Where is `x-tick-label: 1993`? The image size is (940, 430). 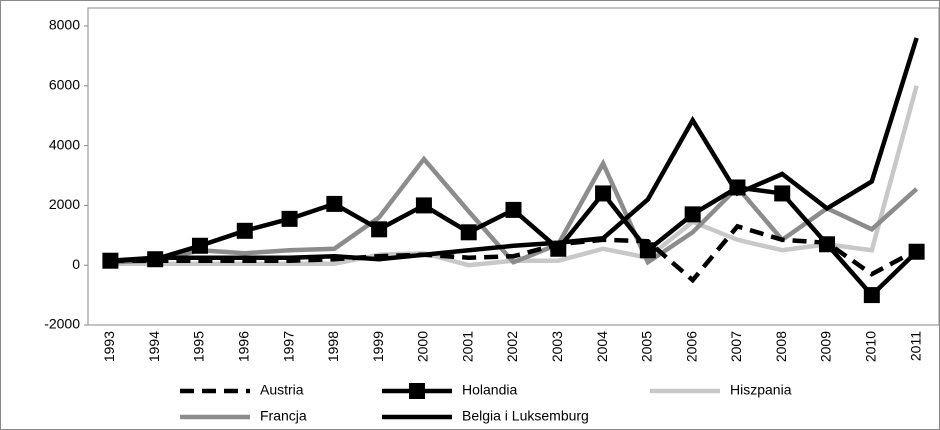 x-tick-label: 1993 is located at coordinates (109, 346).